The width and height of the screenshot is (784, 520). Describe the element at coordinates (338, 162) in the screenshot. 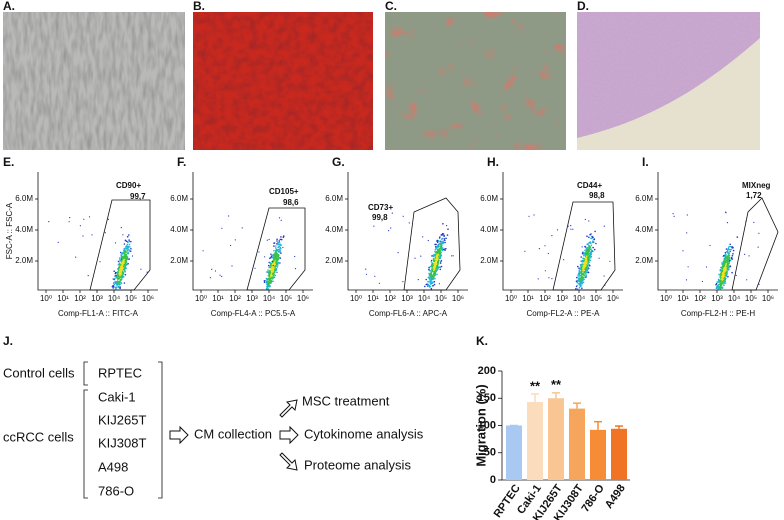

I see `panel-label: G.` at that location.